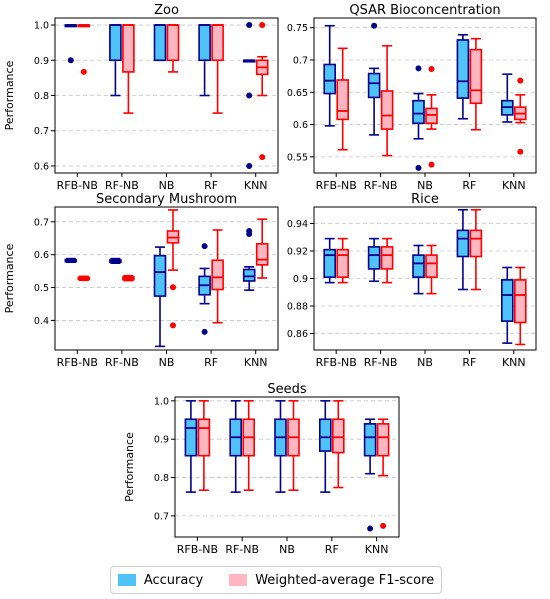 The height and width of the screenshot is (599, 550). Describe the element at coordinates (41, 321) in the screenshot. I see `y-tick-label: 0.4` at that location.